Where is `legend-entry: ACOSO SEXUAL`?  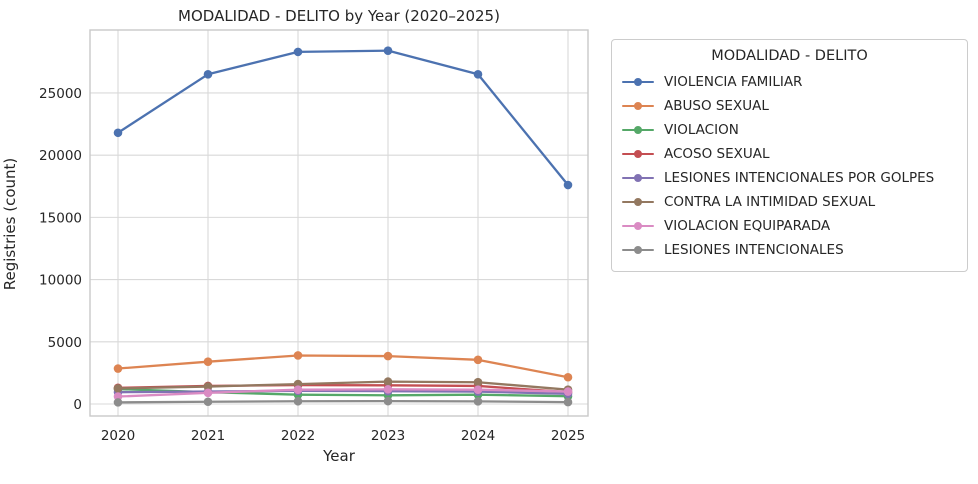 legend-entry: ACOSO SEXUAL is located at coordinates (789, 154).